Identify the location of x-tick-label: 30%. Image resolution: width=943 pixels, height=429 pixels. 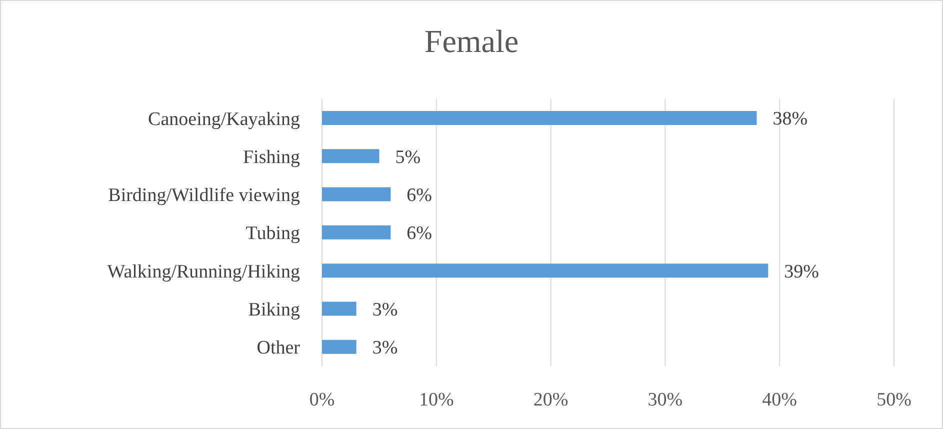
(665, 399).